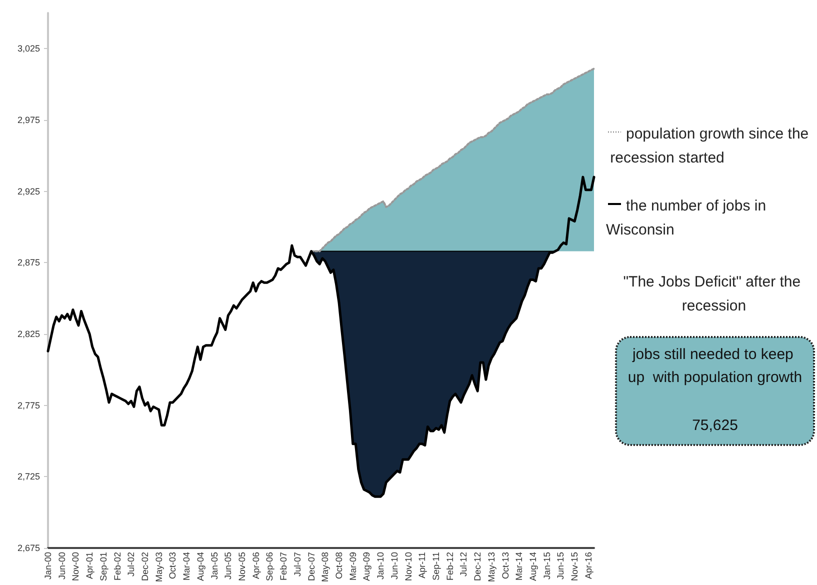 This screenshot has height=585, width=817. What do you see at coordinates (117, 566) in the screenshot?
I see `x-tick-label: Feb-02` at bounding box center [117, 566].